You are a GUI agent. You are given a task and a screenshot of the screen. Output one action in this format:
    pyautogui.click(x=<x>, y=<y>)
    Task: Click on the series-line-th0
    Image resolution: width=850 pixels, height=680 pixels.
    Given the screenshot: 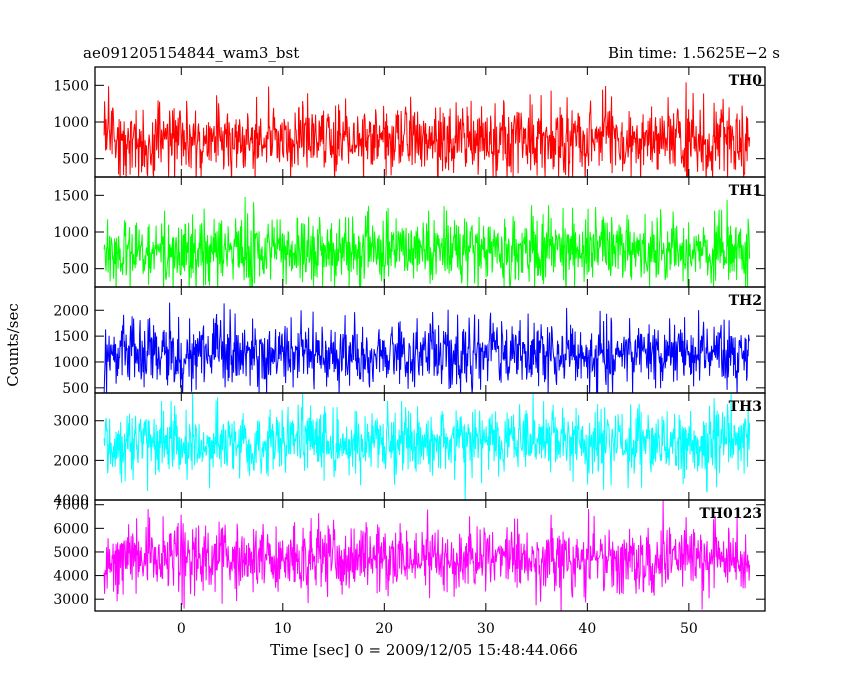 What is the action you would take?
    pyautogui.click(x=427, y=129)
    